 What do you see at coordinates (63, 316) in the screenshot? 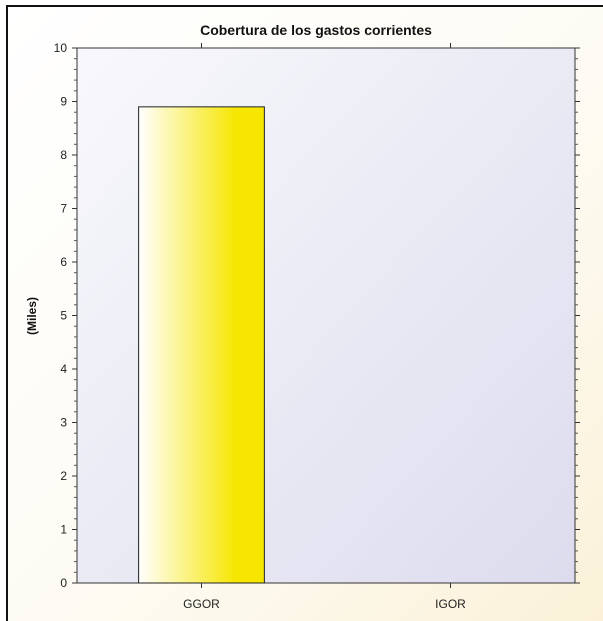
I see `y-tick-label: 5` at bounding box center [63, 316].